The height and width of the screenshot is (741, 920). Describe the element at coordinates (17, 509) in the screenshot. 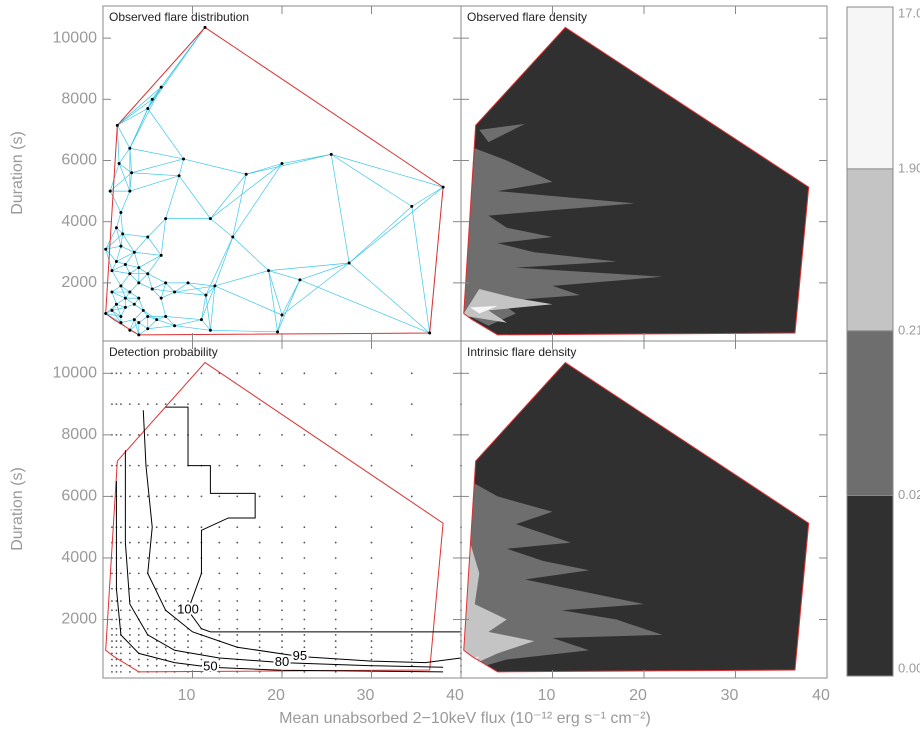

I see `y-axis-label: Duration (s)` at that location.